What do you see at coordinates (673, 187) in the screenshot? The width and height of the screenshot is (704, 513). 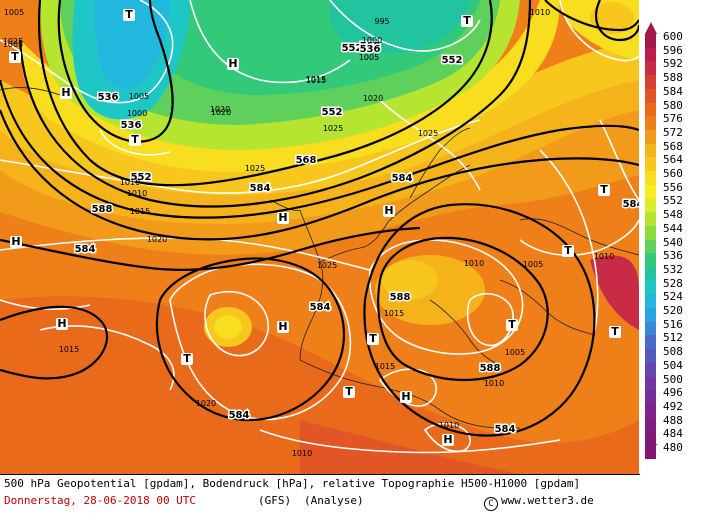 I see `legend-value: 556` at bounding box center [673, 187].